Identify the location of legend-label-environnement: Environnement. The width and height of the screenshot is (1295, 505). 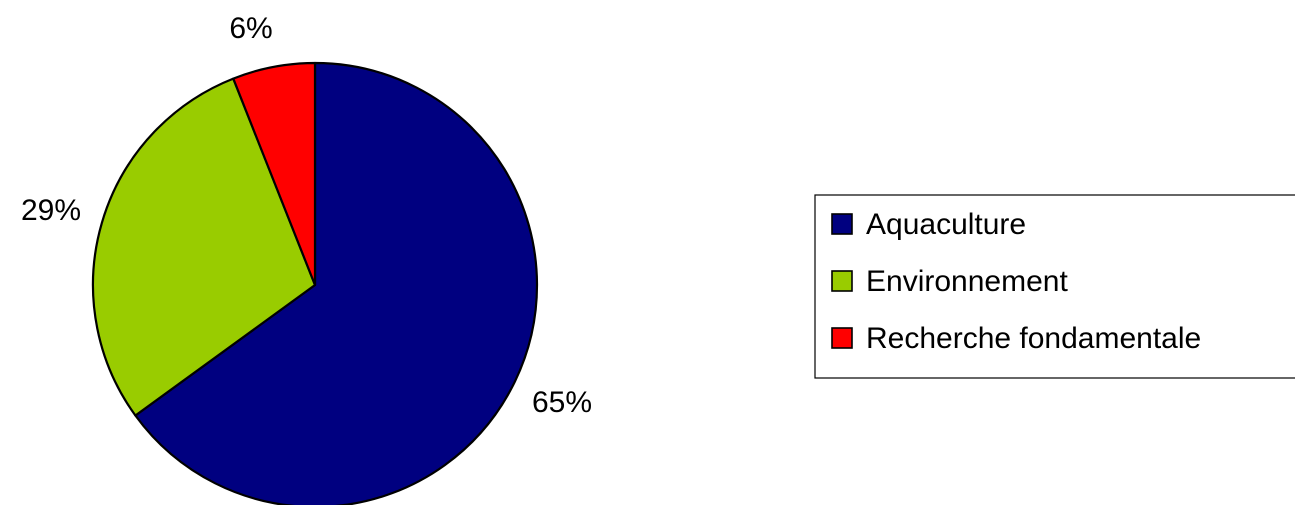
(967, 281).